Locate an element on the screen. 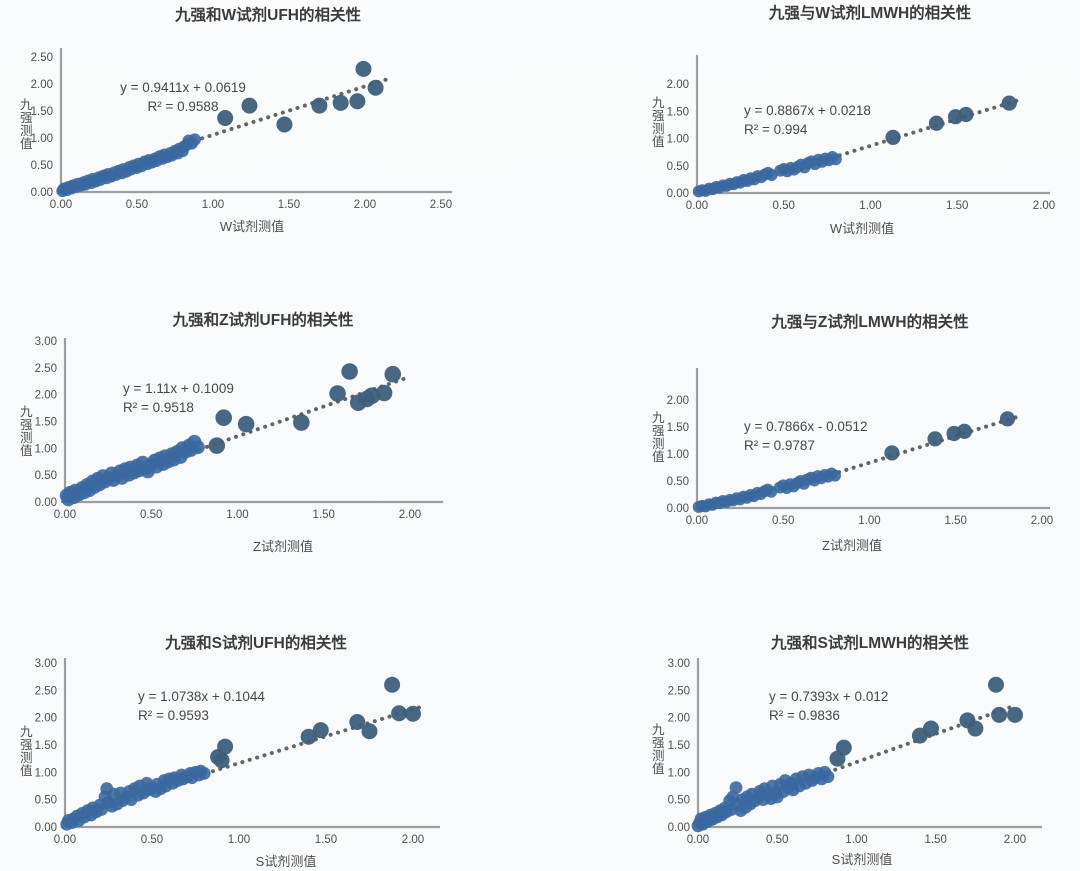  r-squared-value: R² = 0.994 is located at coordinates (776, 129).